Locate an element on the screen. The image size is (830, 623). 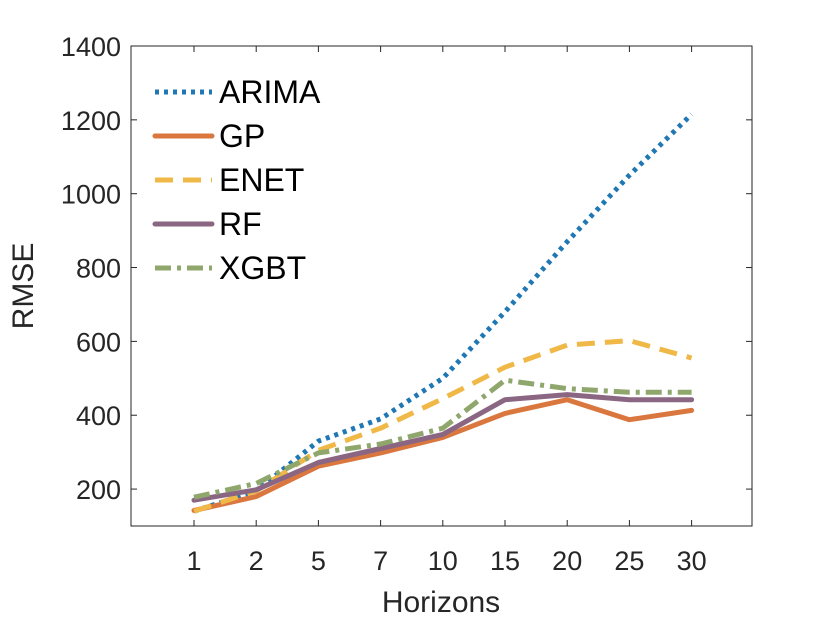
y-tick-label-600: 600 is located at coordinates (98, 342).